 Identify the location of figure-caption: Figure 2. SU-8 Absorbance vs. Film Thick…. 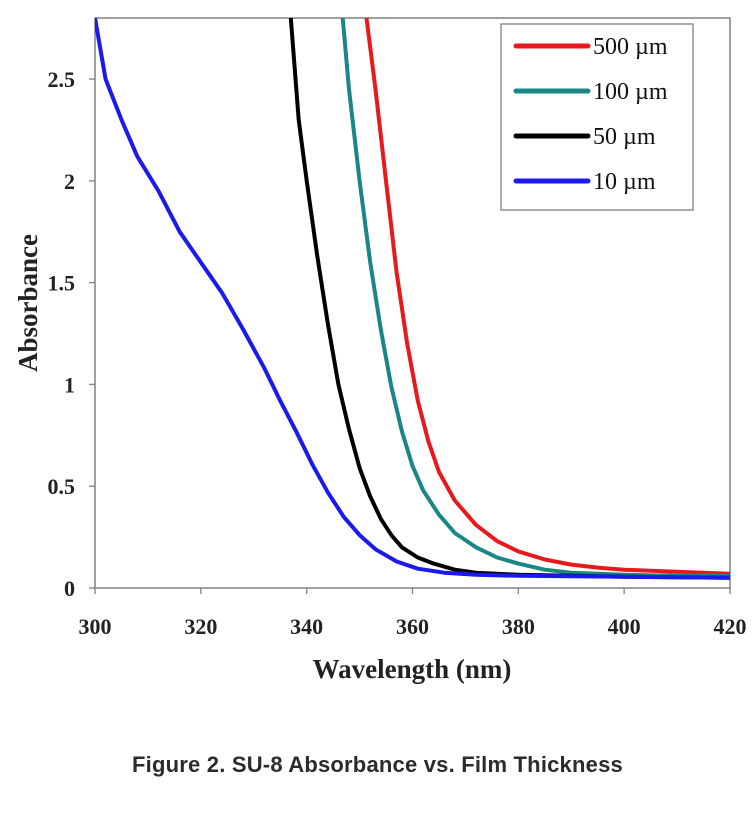
(377, 764).